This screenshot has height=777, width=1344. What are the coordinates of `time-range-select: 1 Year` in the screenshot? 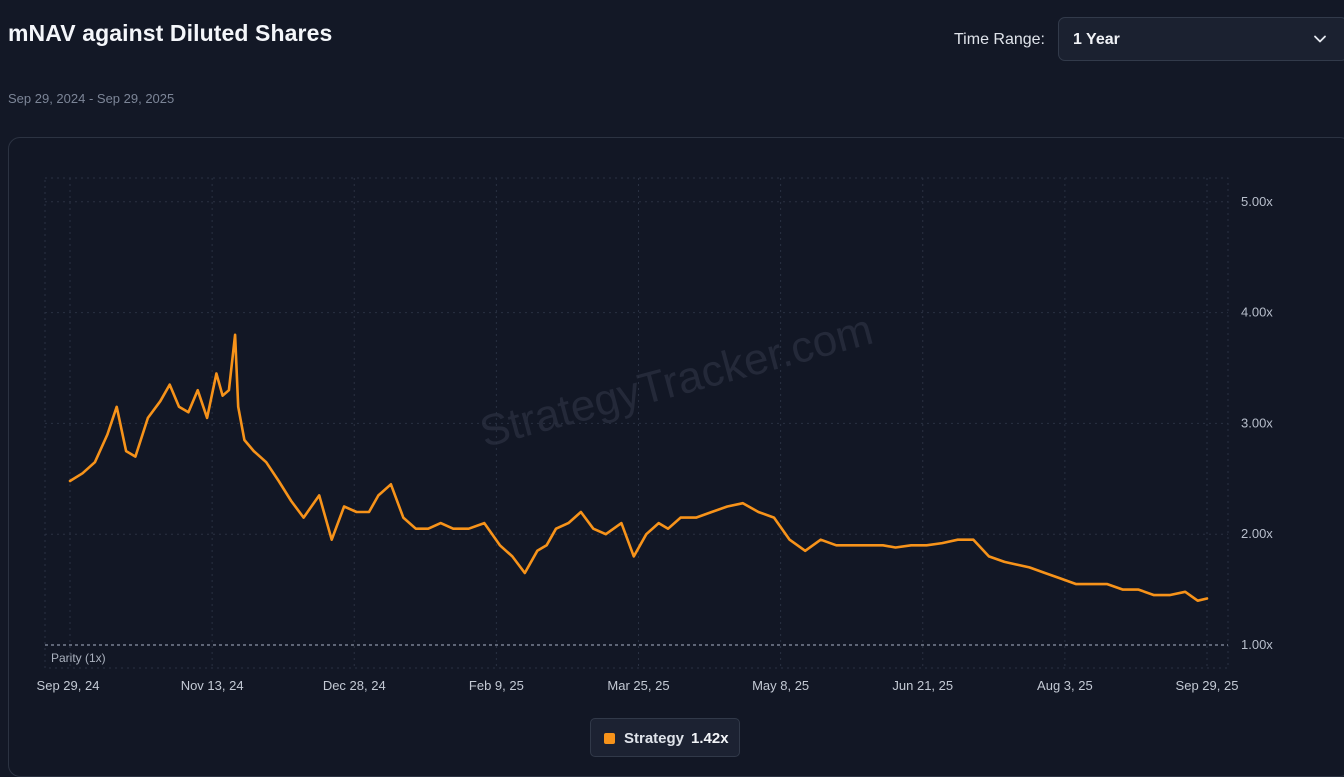 It's located at (1201, 39).